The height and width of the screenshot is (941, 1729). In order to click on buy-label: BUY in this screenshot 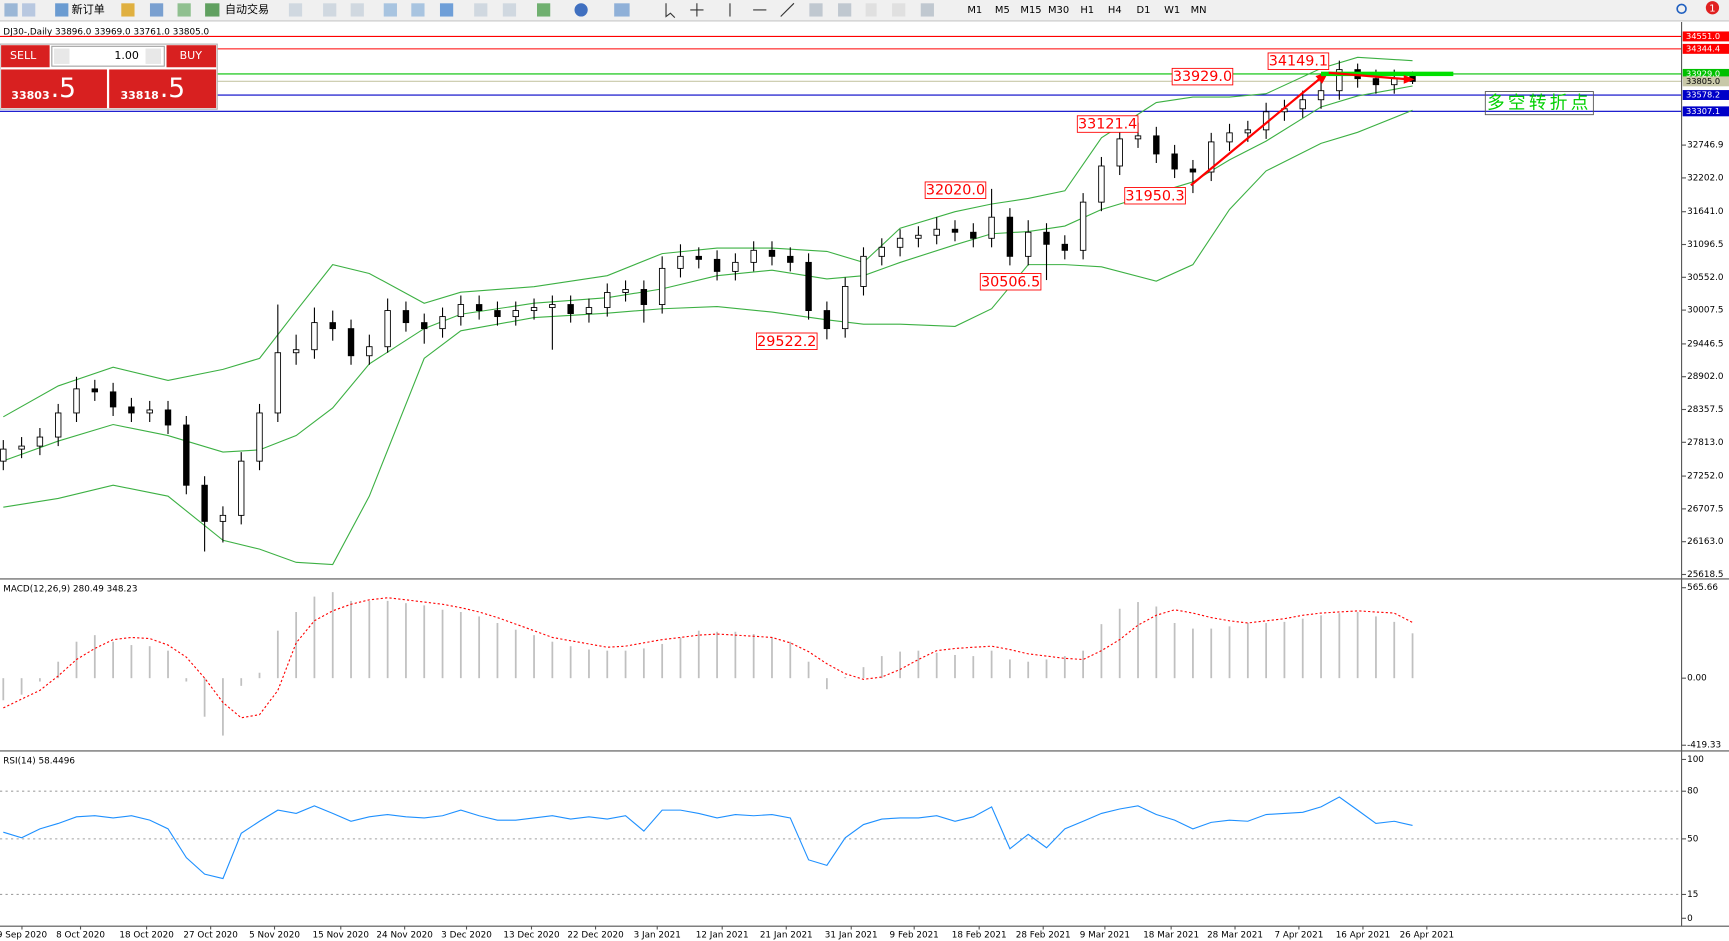, I will do `click(191, 55)`.